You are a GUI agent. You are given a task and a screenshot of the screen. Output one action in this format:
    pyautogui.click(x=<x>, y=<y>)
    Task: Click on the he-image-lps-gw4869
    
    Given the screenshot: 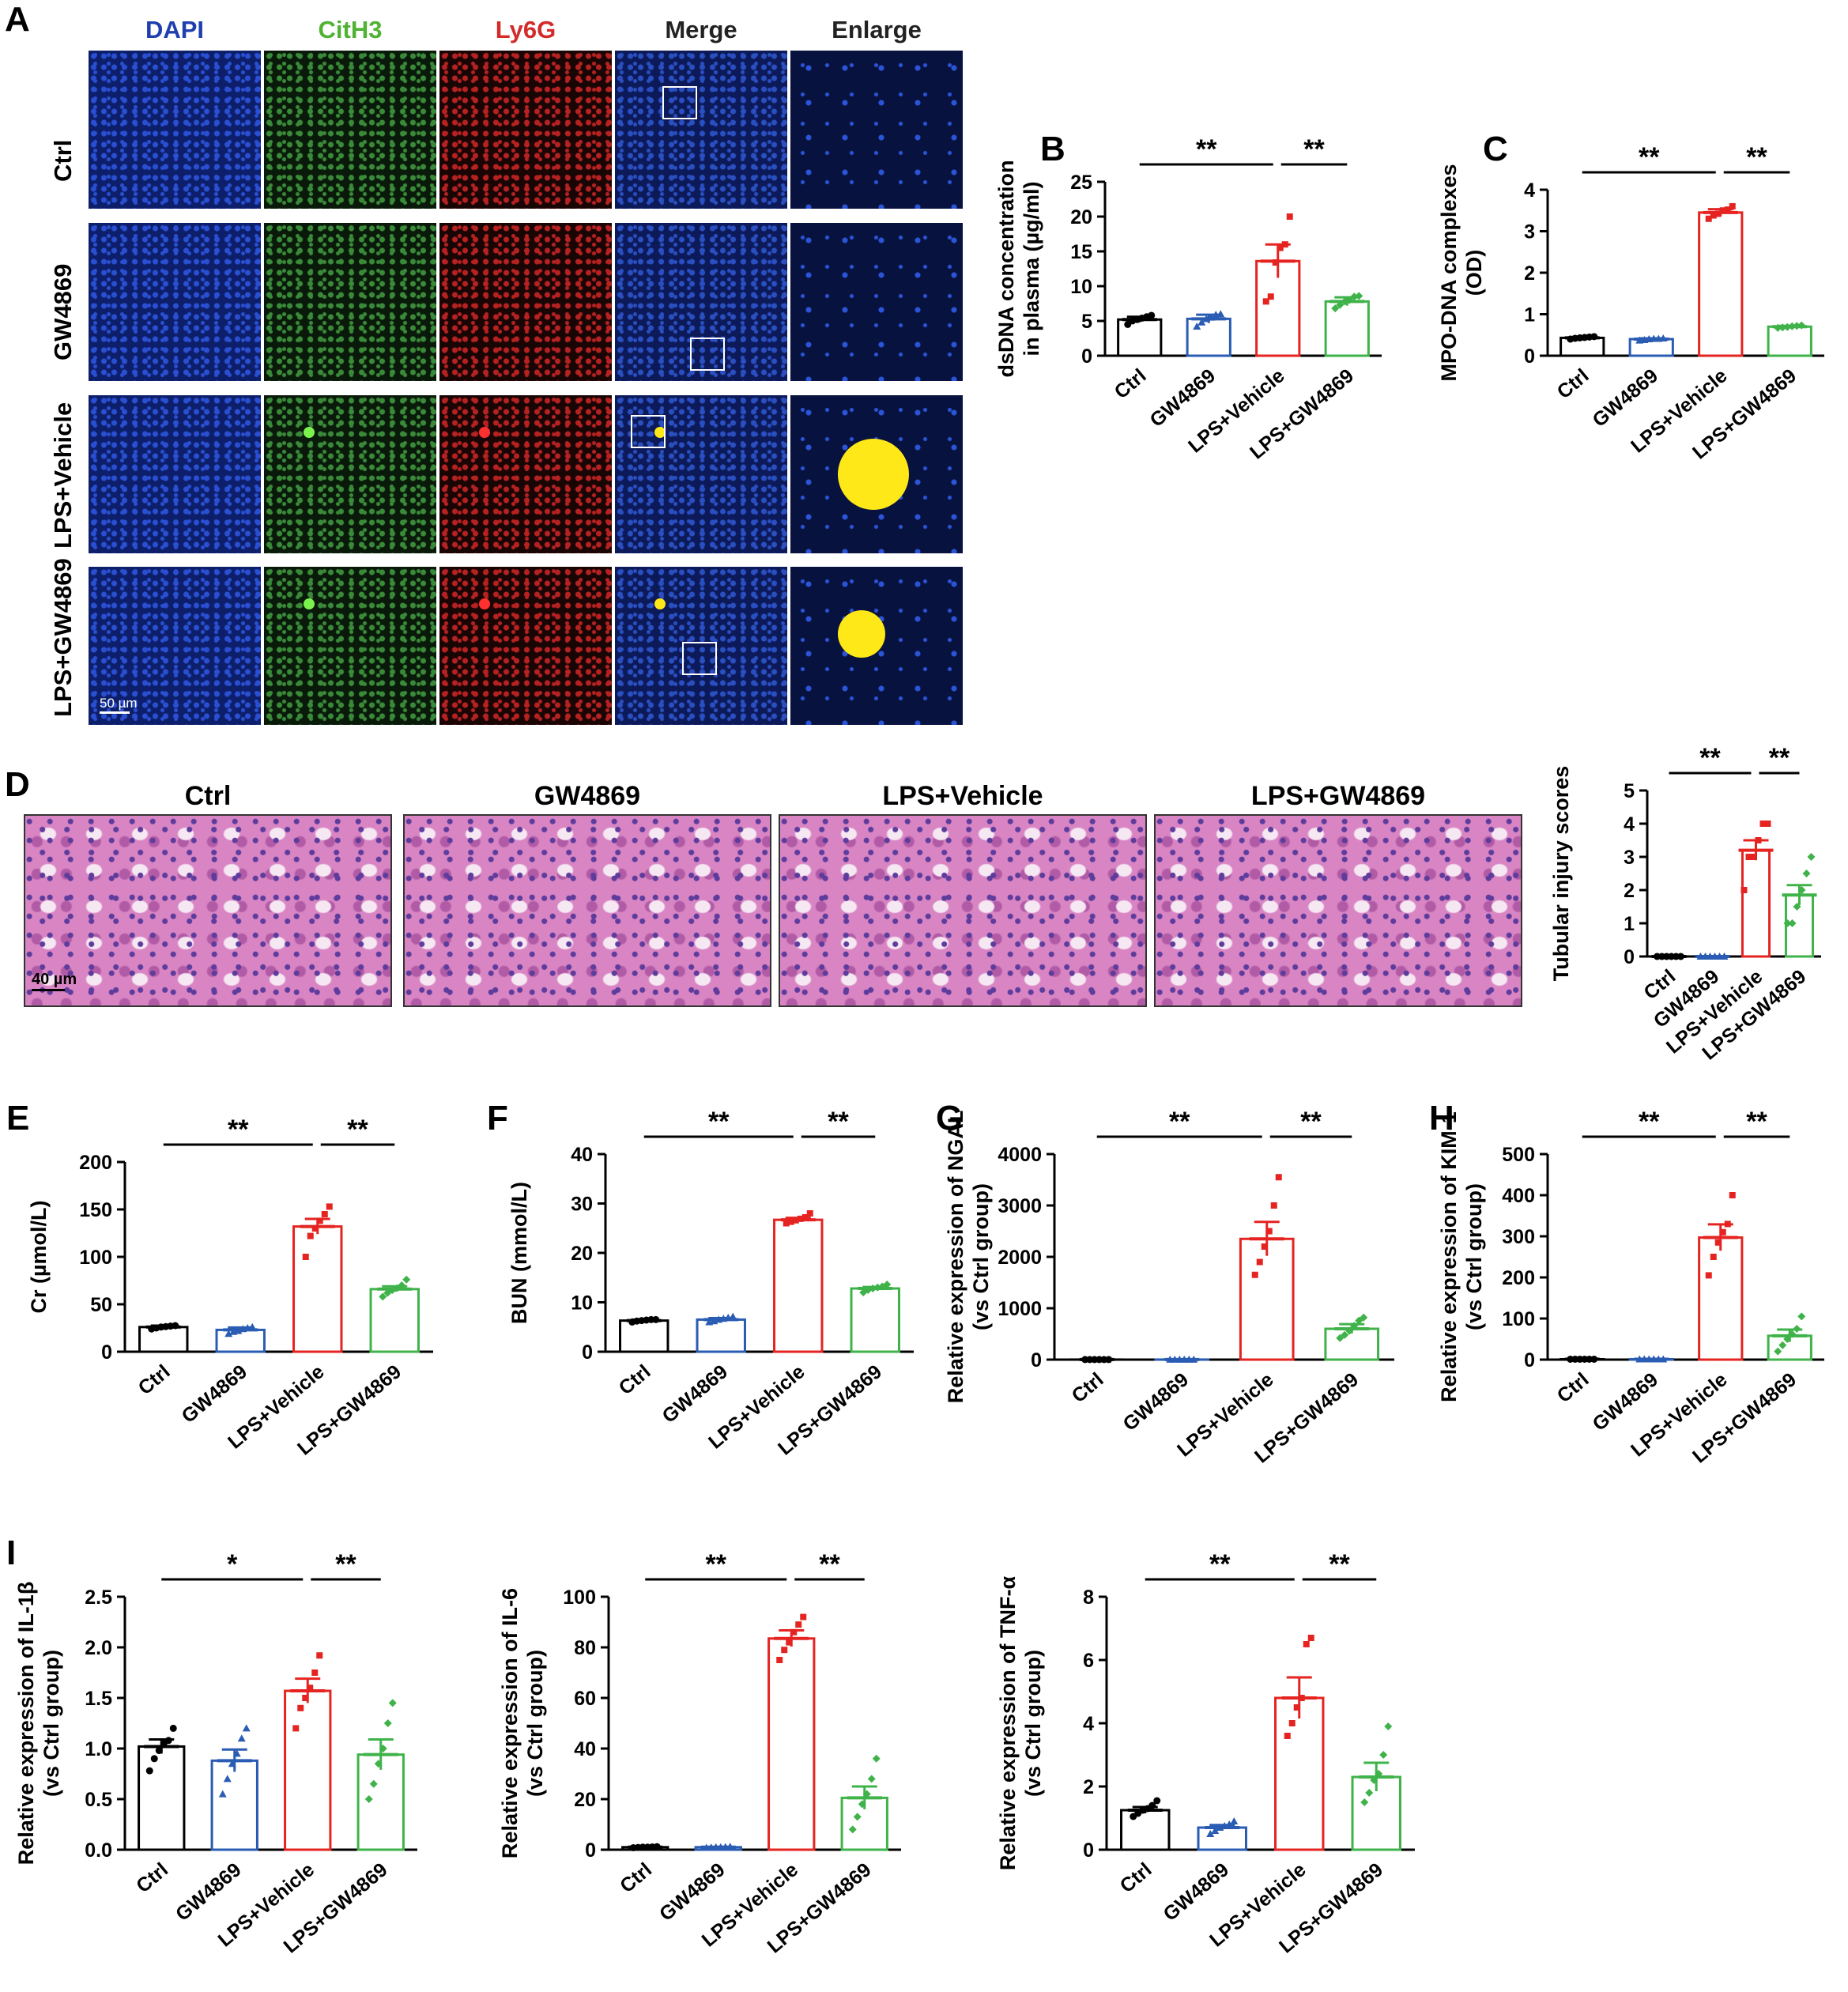 What is the action you would take?
    pyautogui.click(x=1338, y=910)
    